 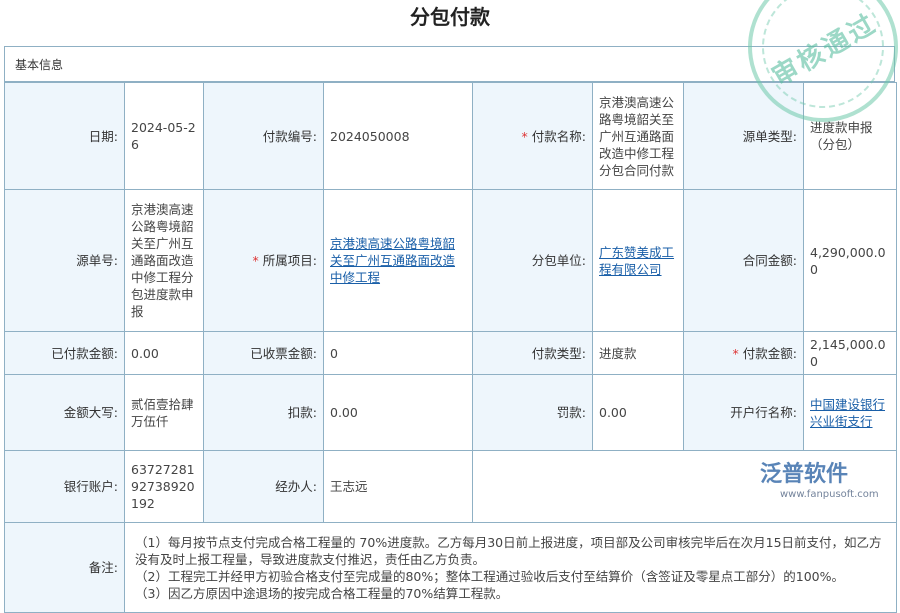 I want to click on pay-amt-value: 2,145,000.00, so click(x=850, y=353).